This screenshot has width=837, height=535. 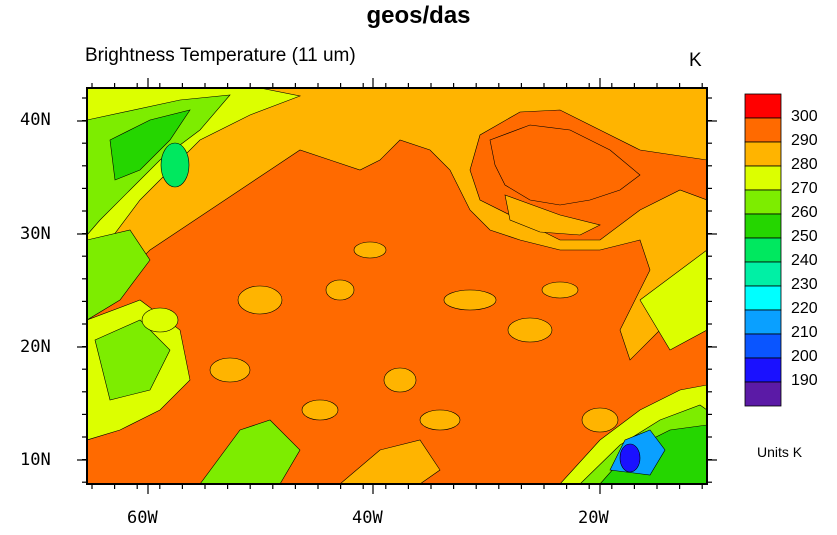 I want to click on units-bottom-label: Units K, so click(x=780, y=452).